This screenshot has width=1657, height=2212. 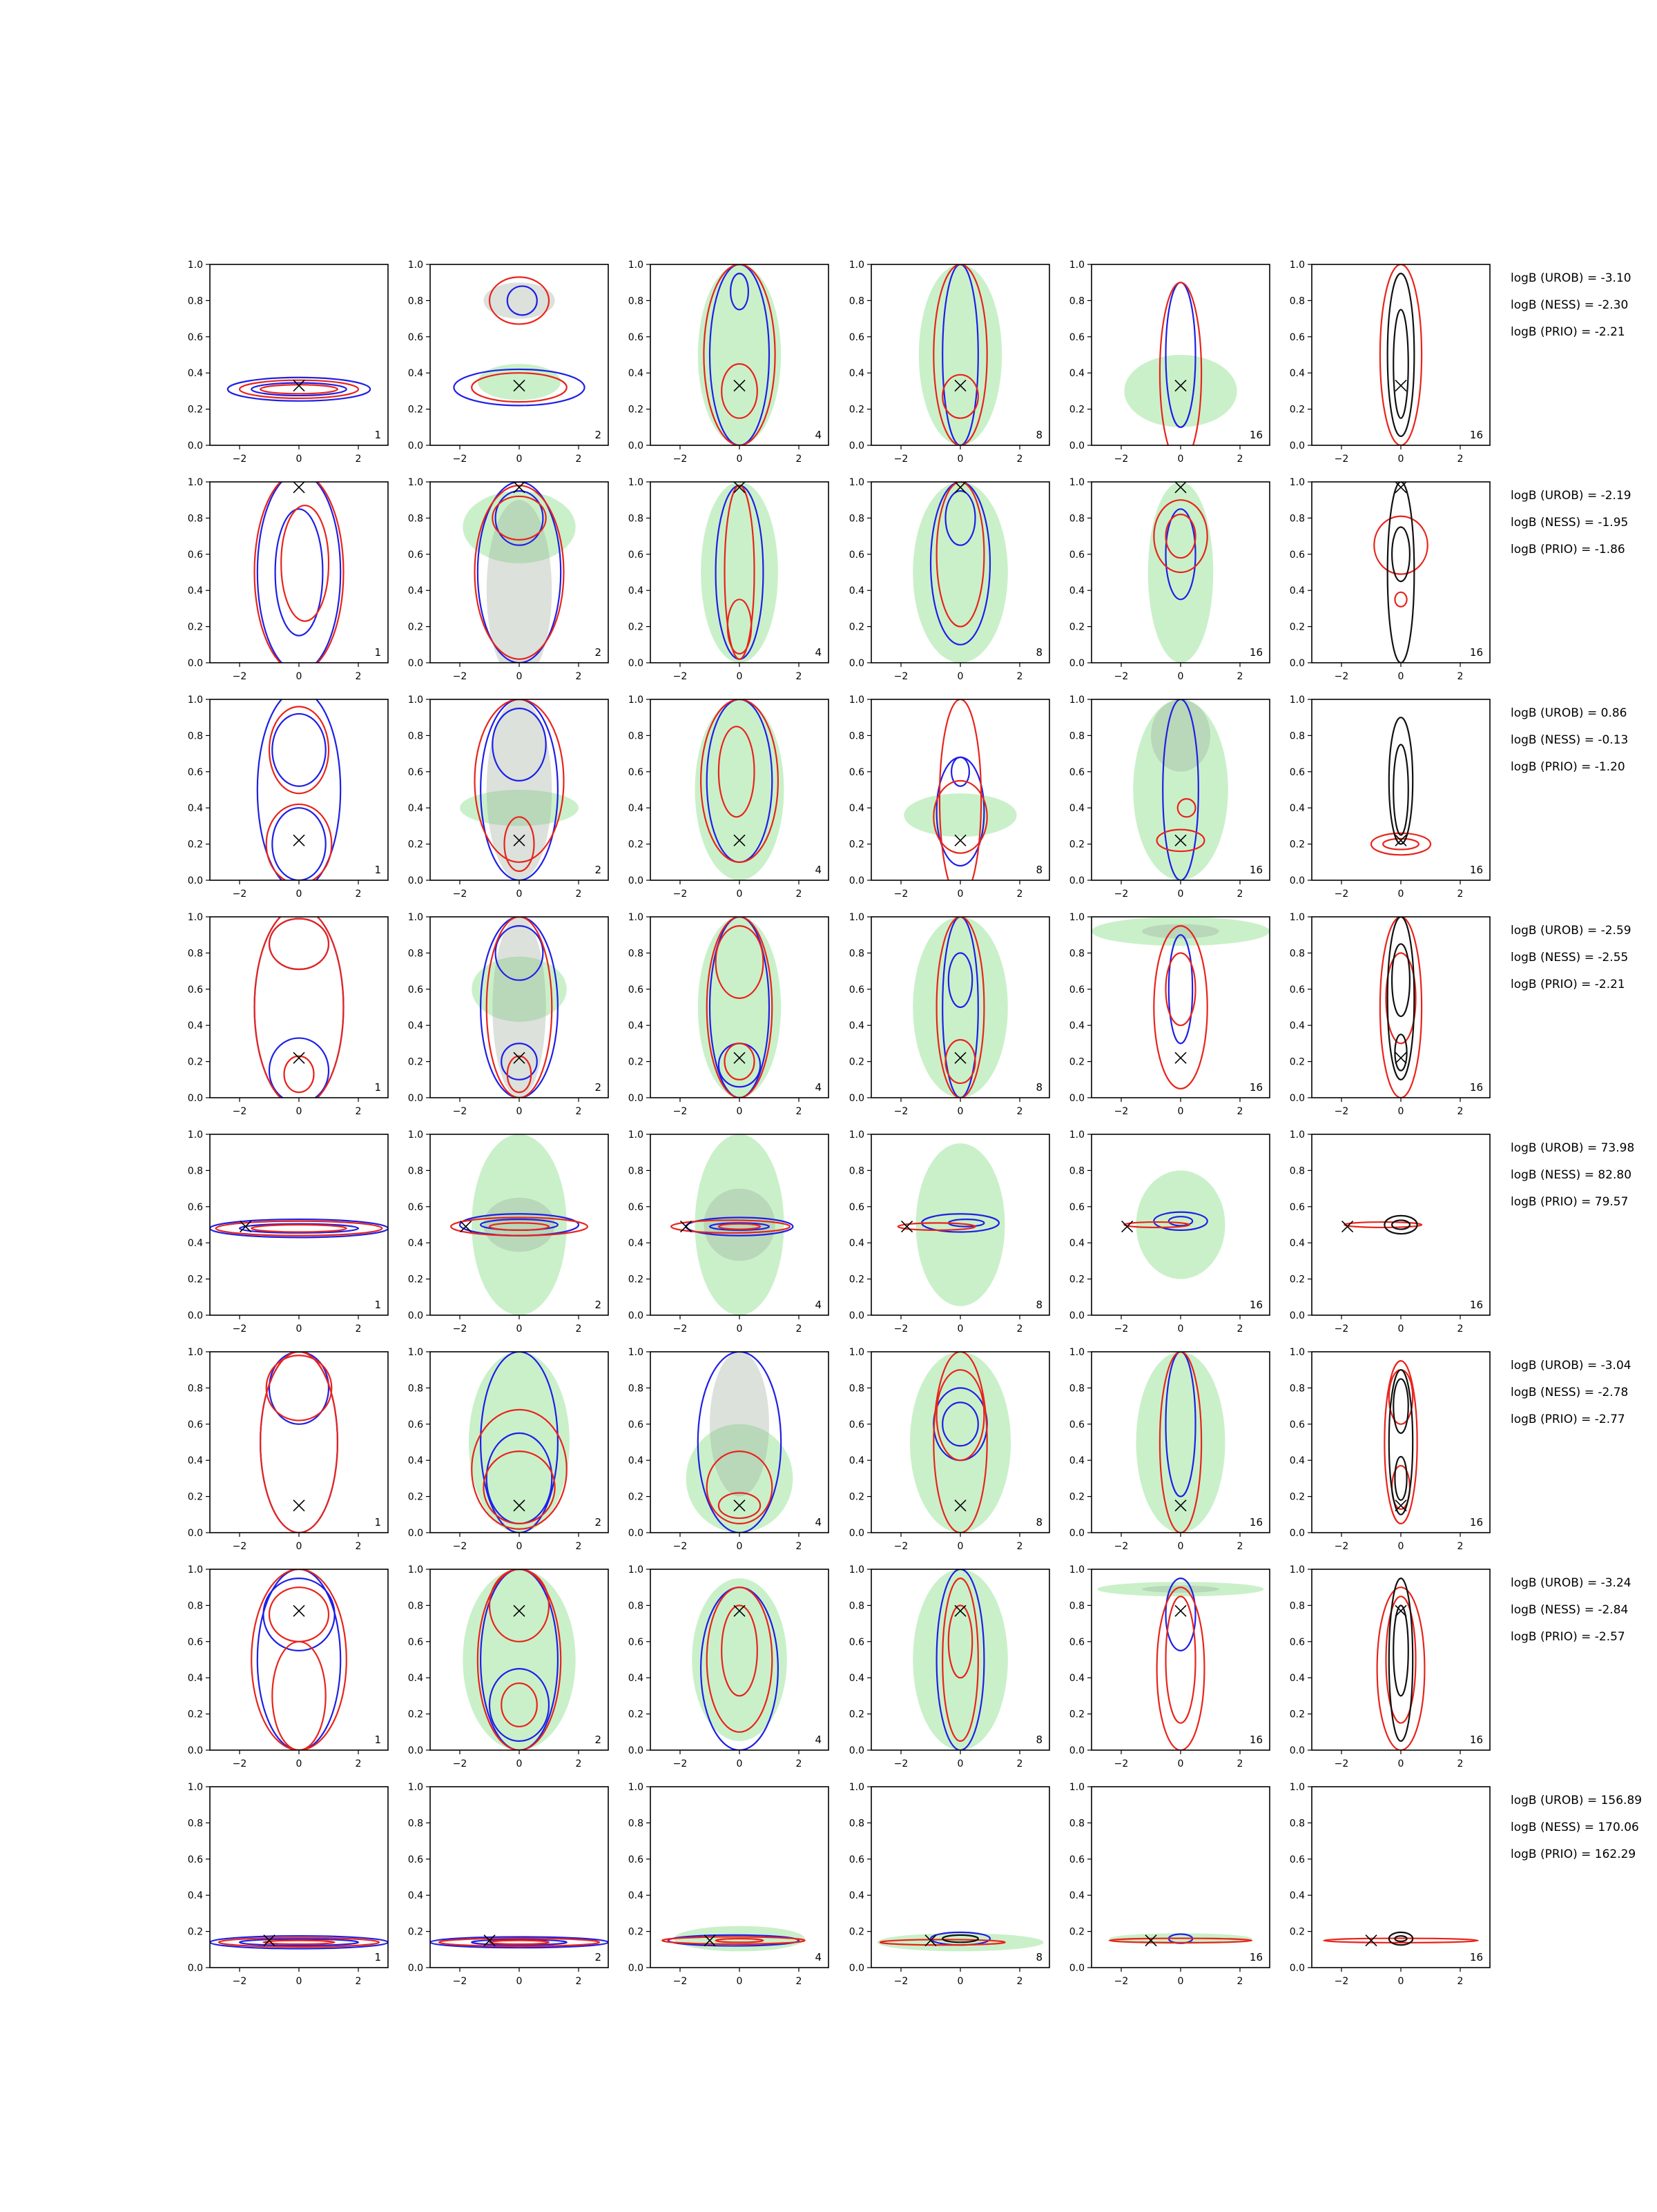 I want to click on panel-label: 8, so click(x=1039, y=435).